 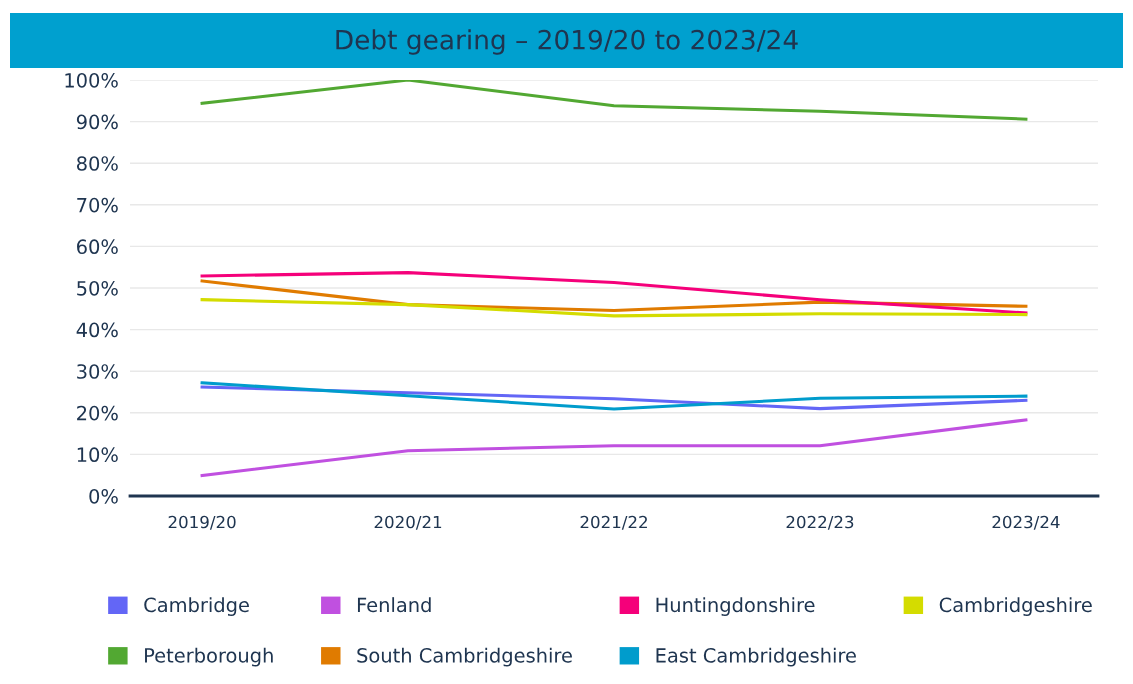 What do you see at coordinates (97, 122) in the screenshot?
I see `y-tick-label: 90%` at bounding box center [97, 122].